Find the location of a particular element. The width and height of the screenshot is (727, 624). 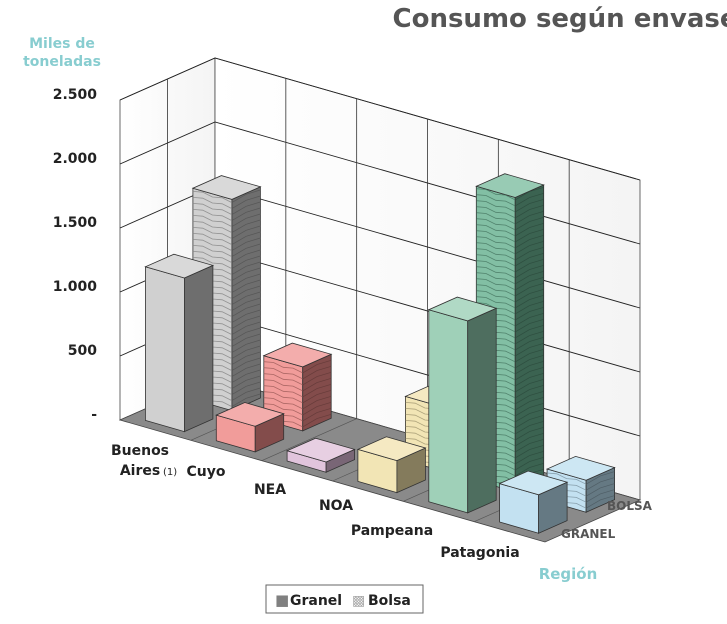

x-tick-footnote: (1) is located at coordinates (170, 472).